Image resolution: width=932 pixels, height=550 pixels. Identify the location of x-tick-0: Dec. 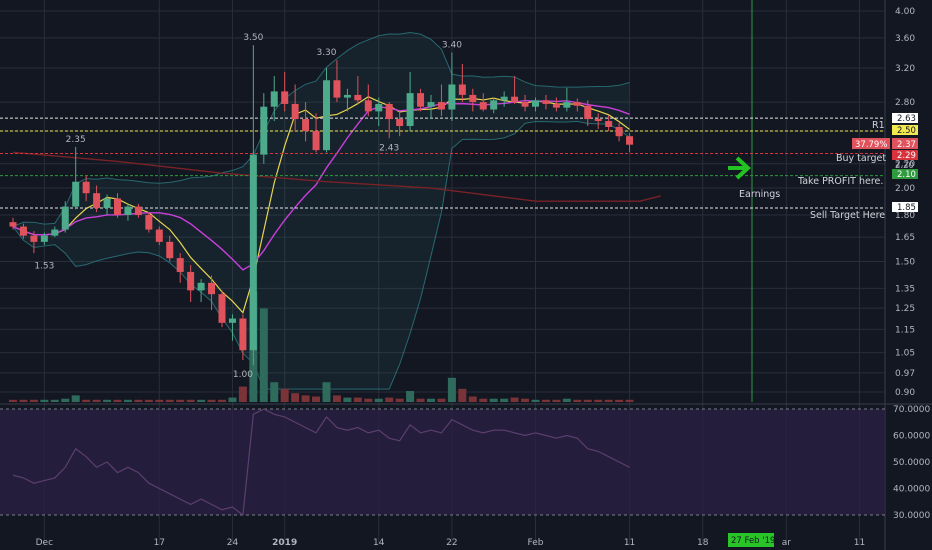
(44, 543).